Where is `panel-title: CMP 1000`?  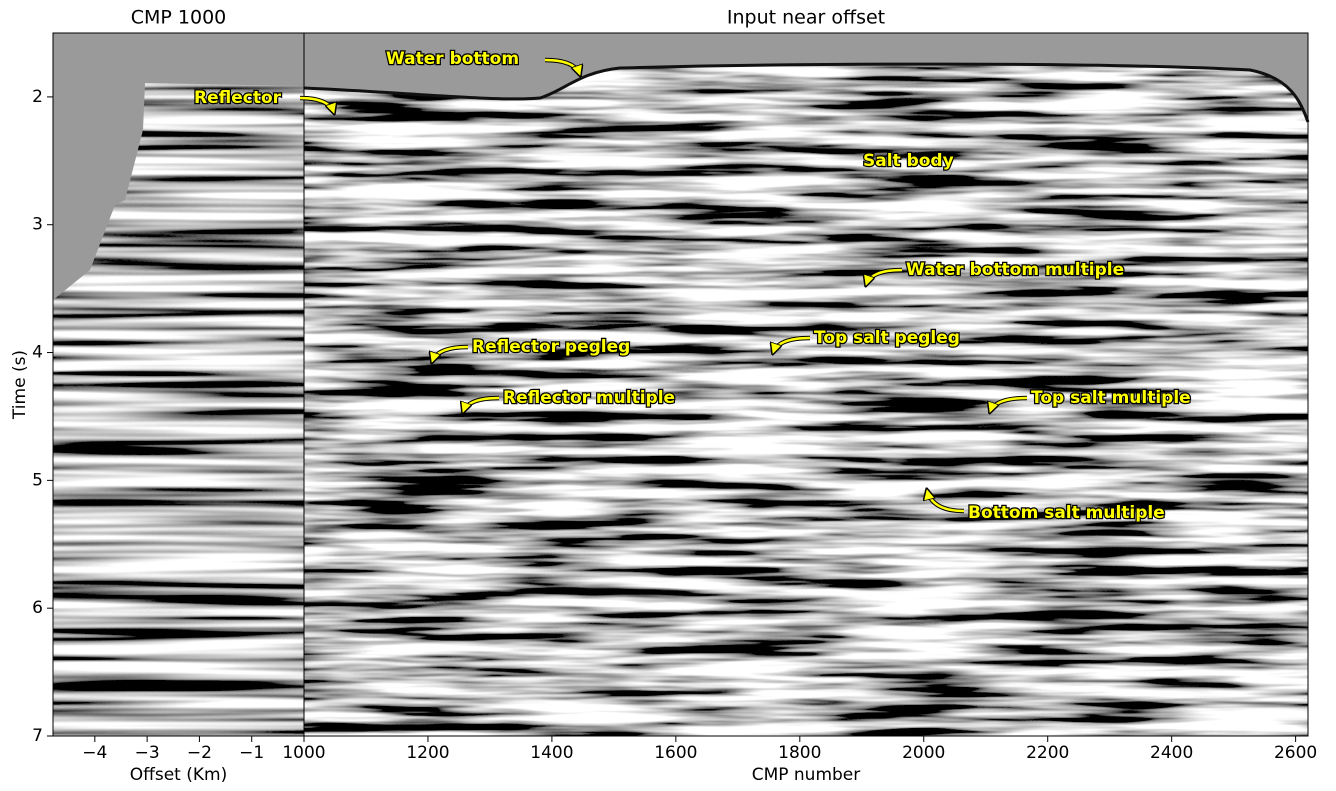
panel-title: CMP 1000 is located at coordinates (179, 18).